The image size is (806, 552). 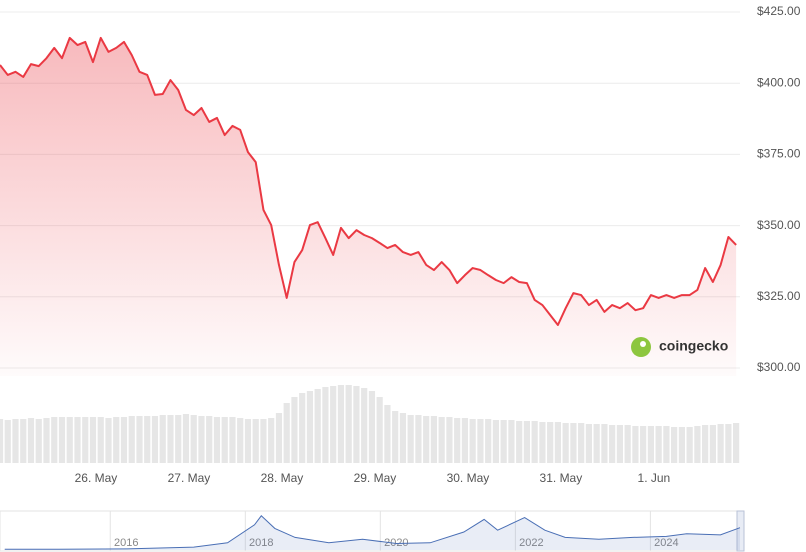 What do you see at coordinates (779, 11) in the screenshot?
I see `y-tick-label: $425.00` at bounding box center [779, 11].